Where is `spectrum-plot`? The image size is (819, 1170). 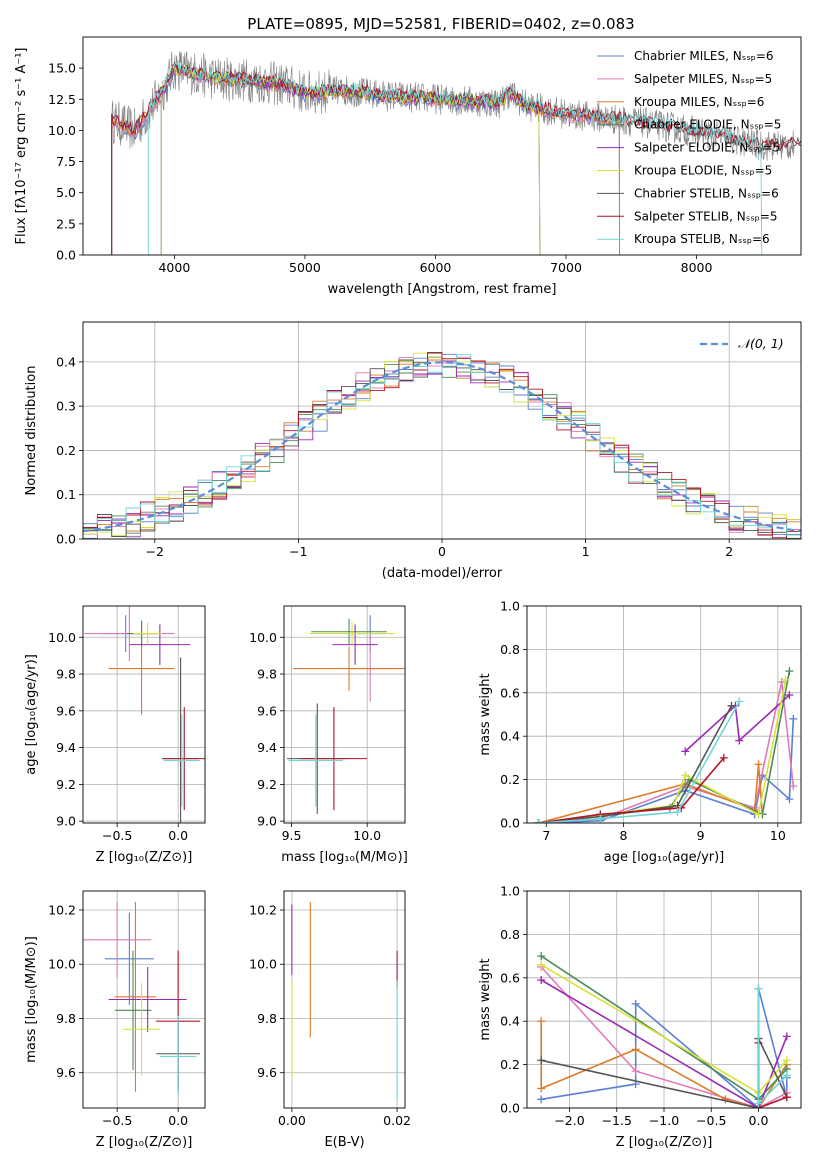
spectrum-plot is located at coordinates (456, 153).